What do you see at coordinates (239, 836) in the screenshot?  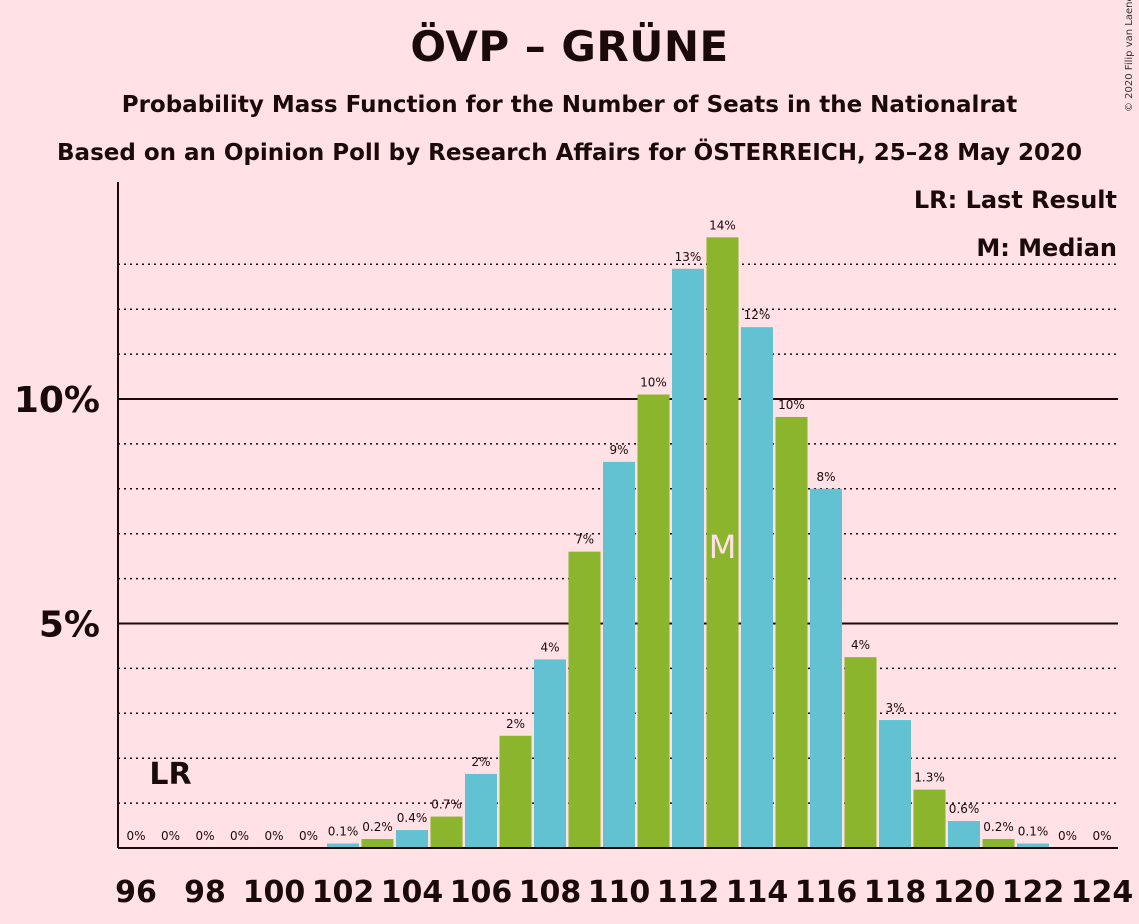 I see `bar-label-99: 0%` at bounding box center [239, 836].